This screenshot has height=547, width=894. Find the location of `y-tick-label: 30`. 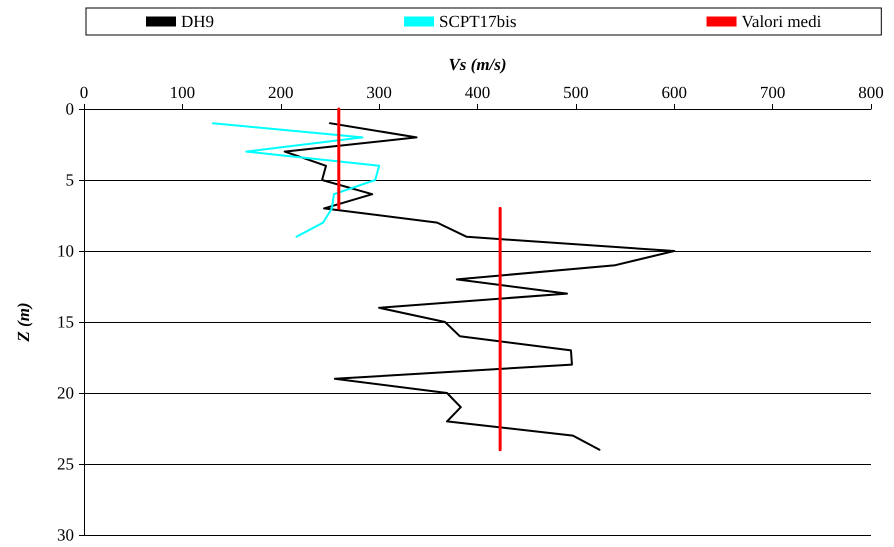

y-tick-label: 30 is located at coordinates (65, 535).